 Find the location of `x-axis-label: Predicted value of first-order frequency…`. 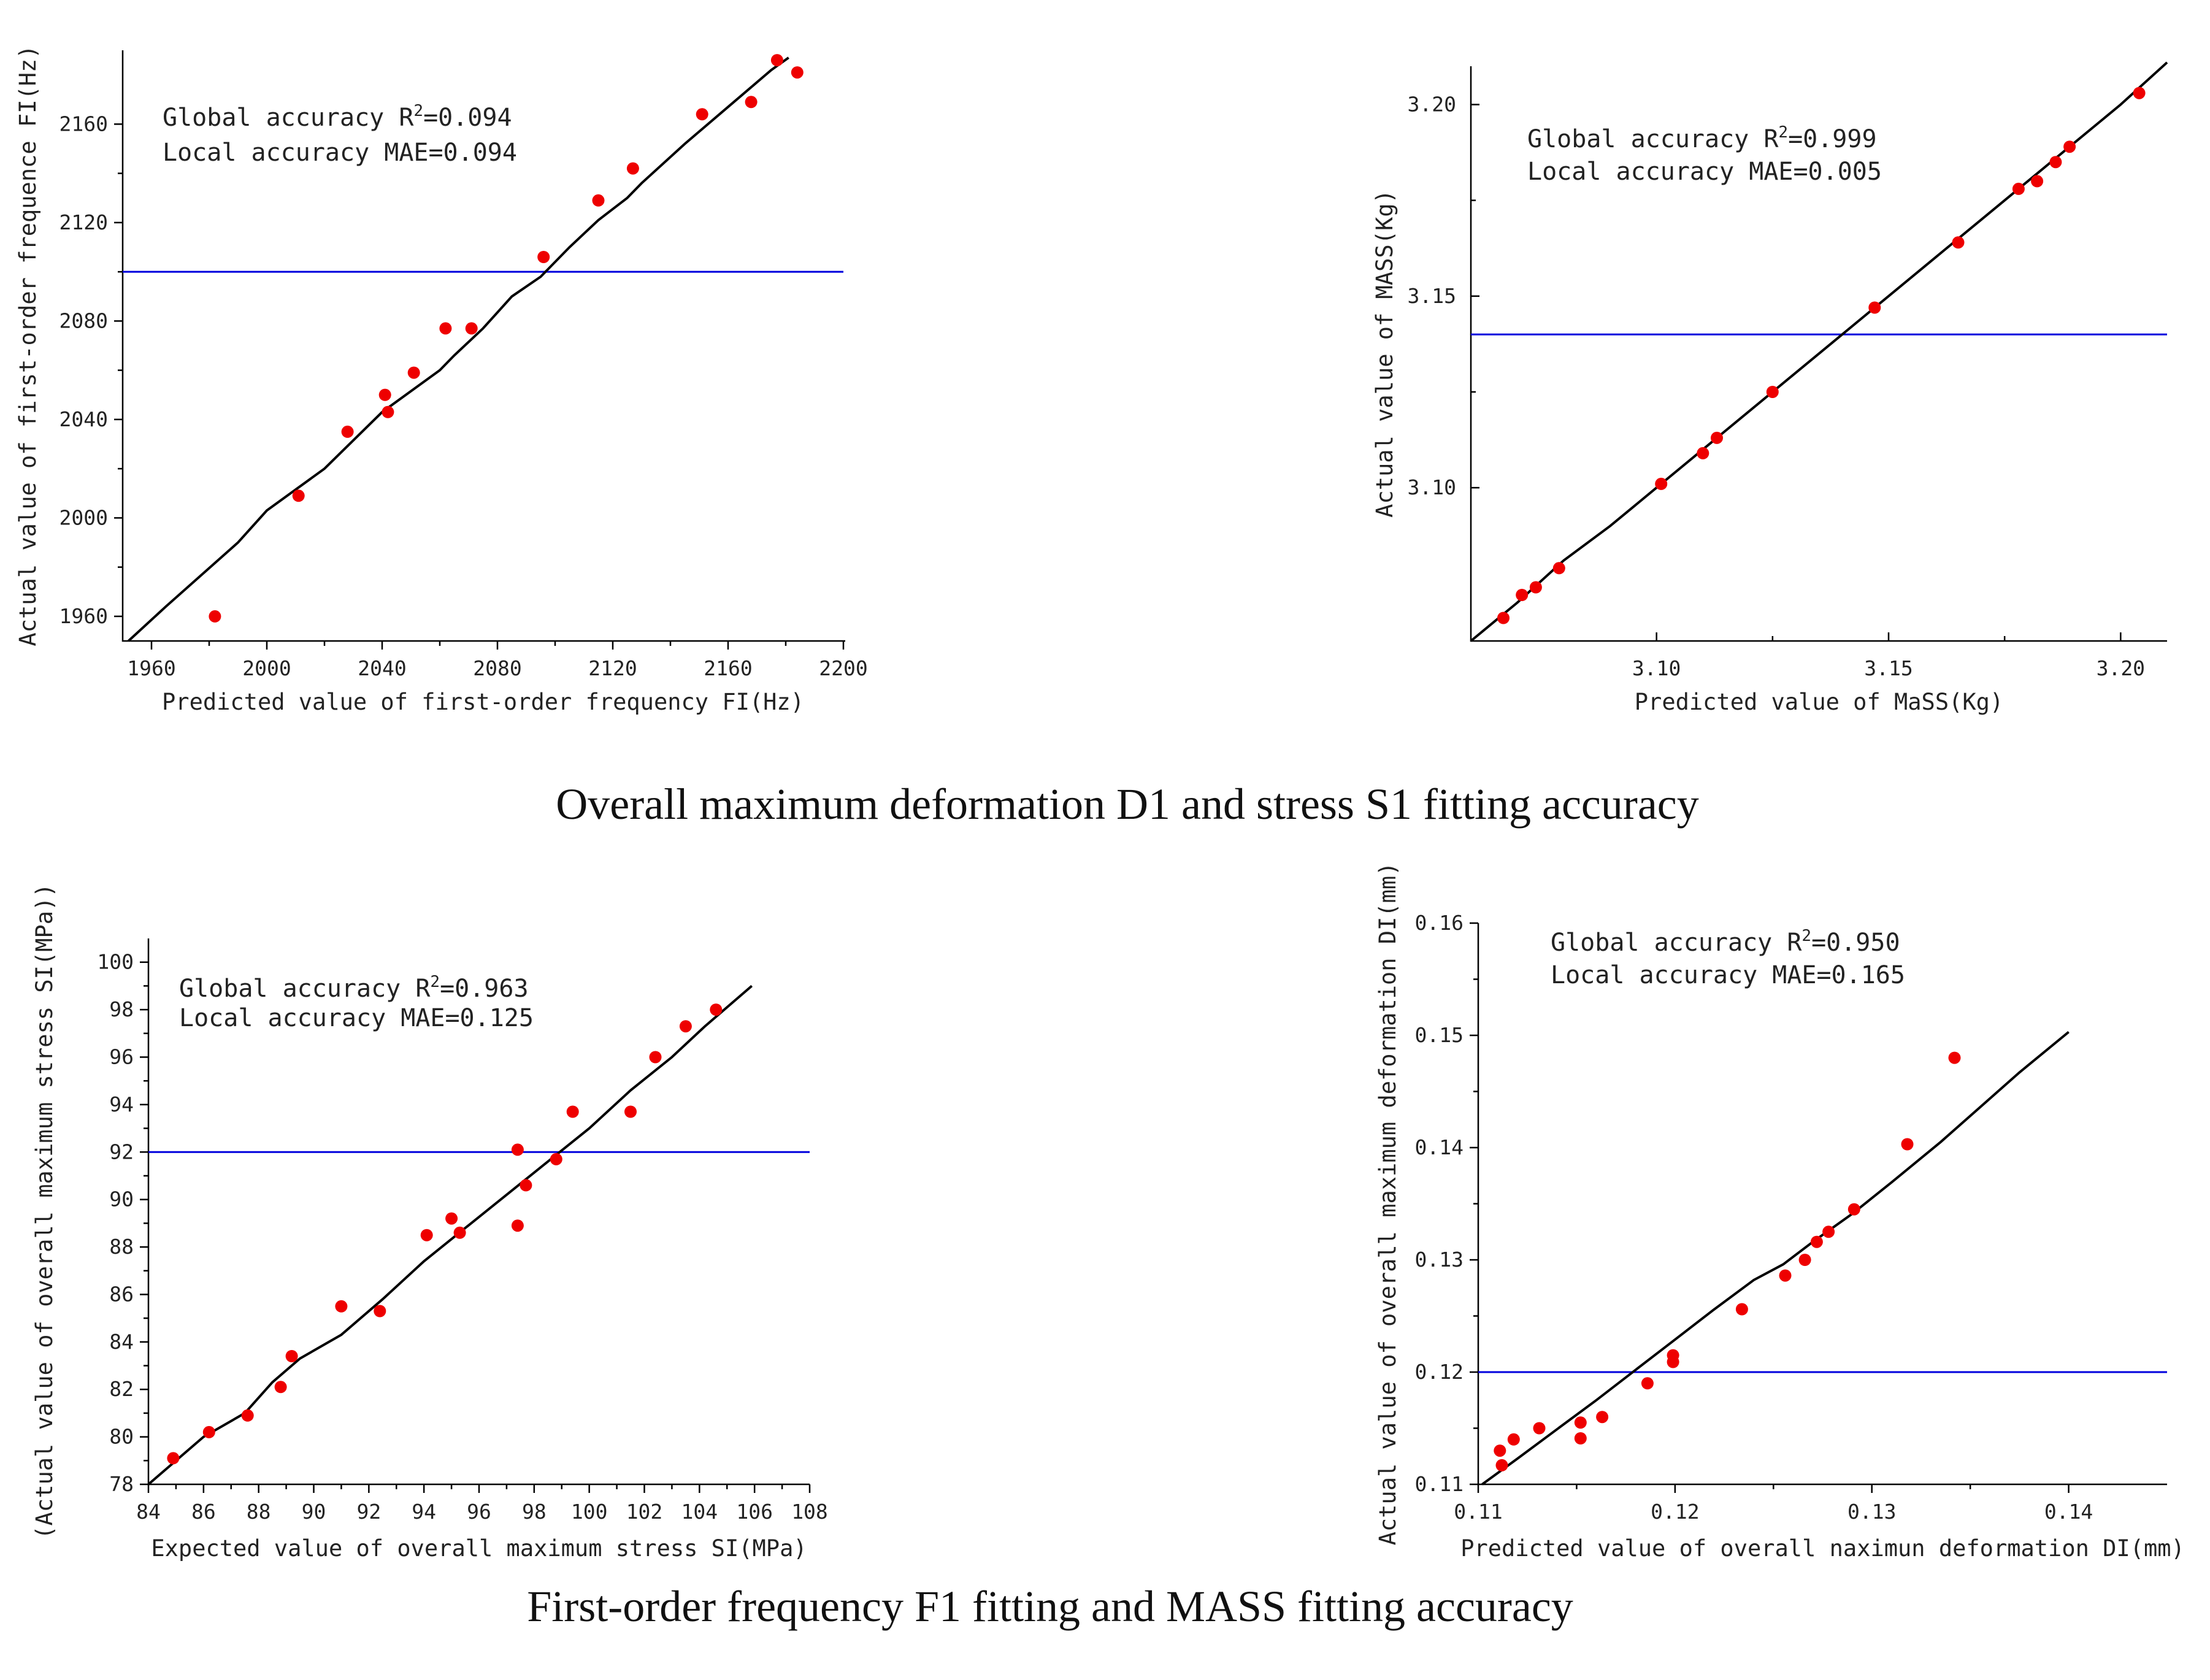

x-axis-label: Predicted value of first-order frequency… is located at coordinates (483, 702).